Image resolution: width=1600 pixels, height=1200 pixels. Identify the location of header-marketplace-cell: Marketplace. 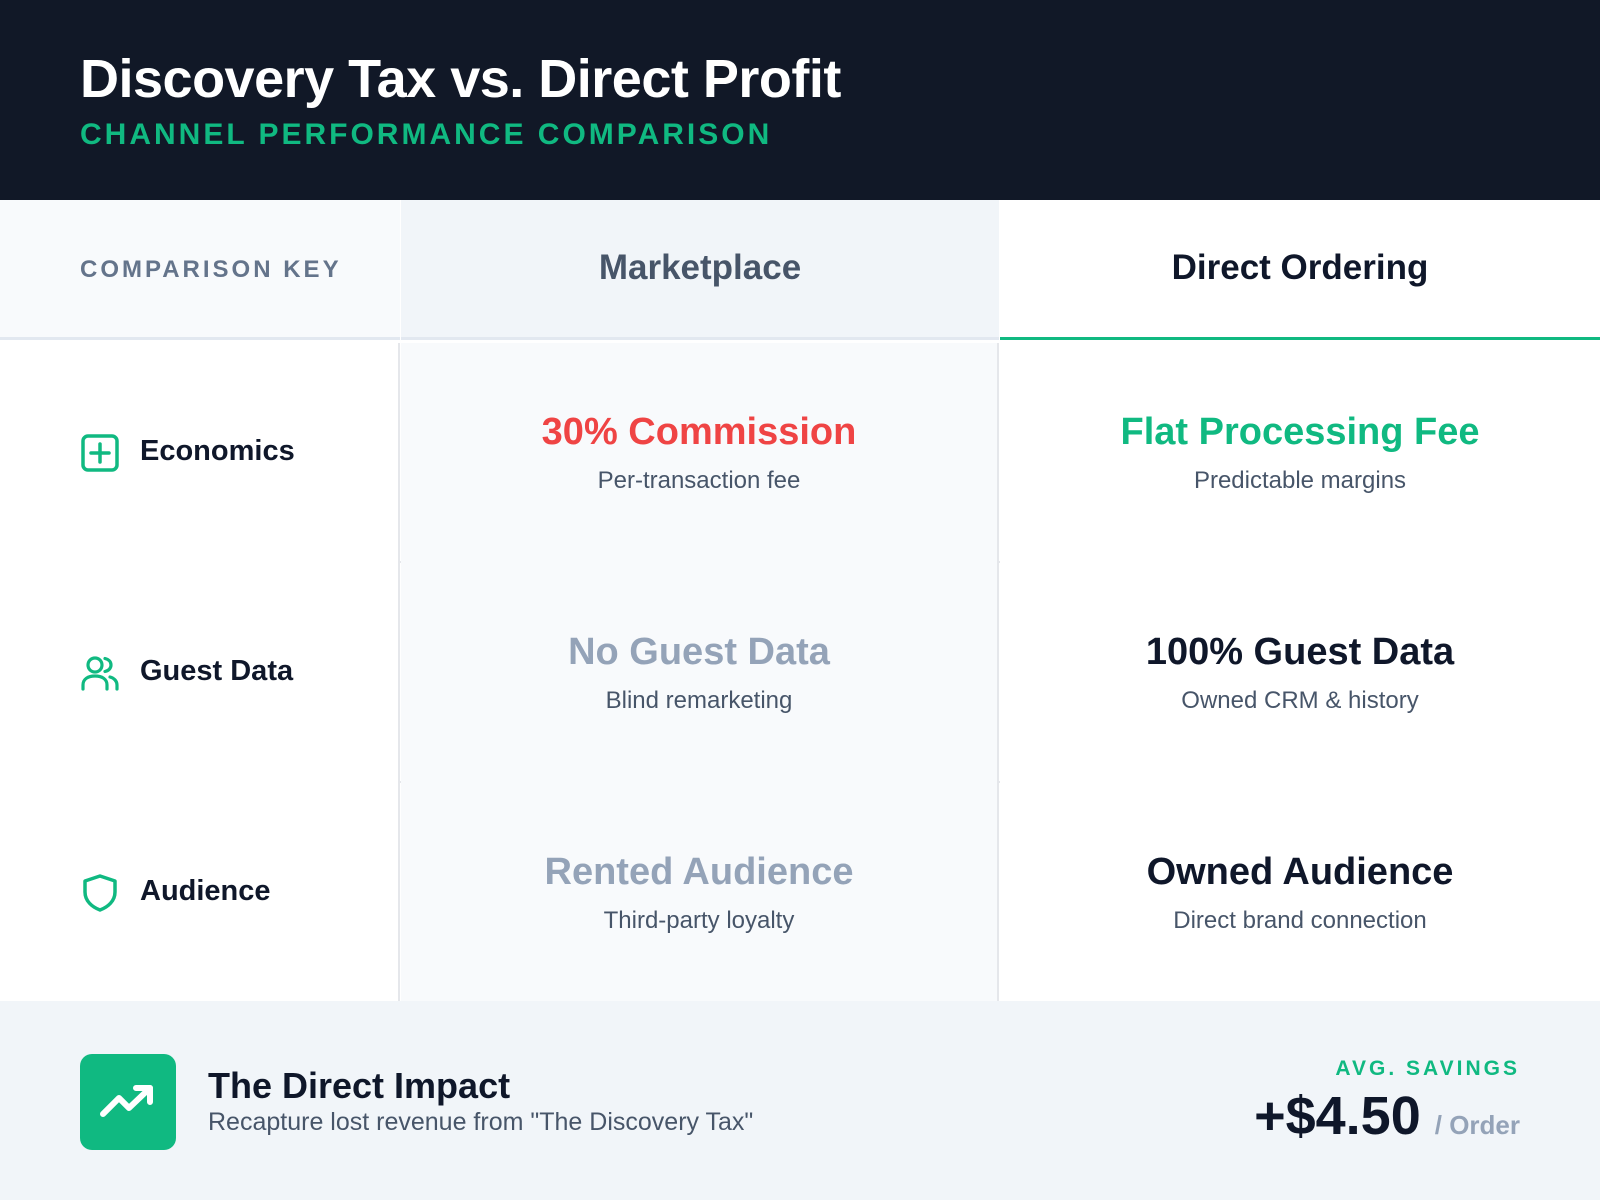
(700, 270).